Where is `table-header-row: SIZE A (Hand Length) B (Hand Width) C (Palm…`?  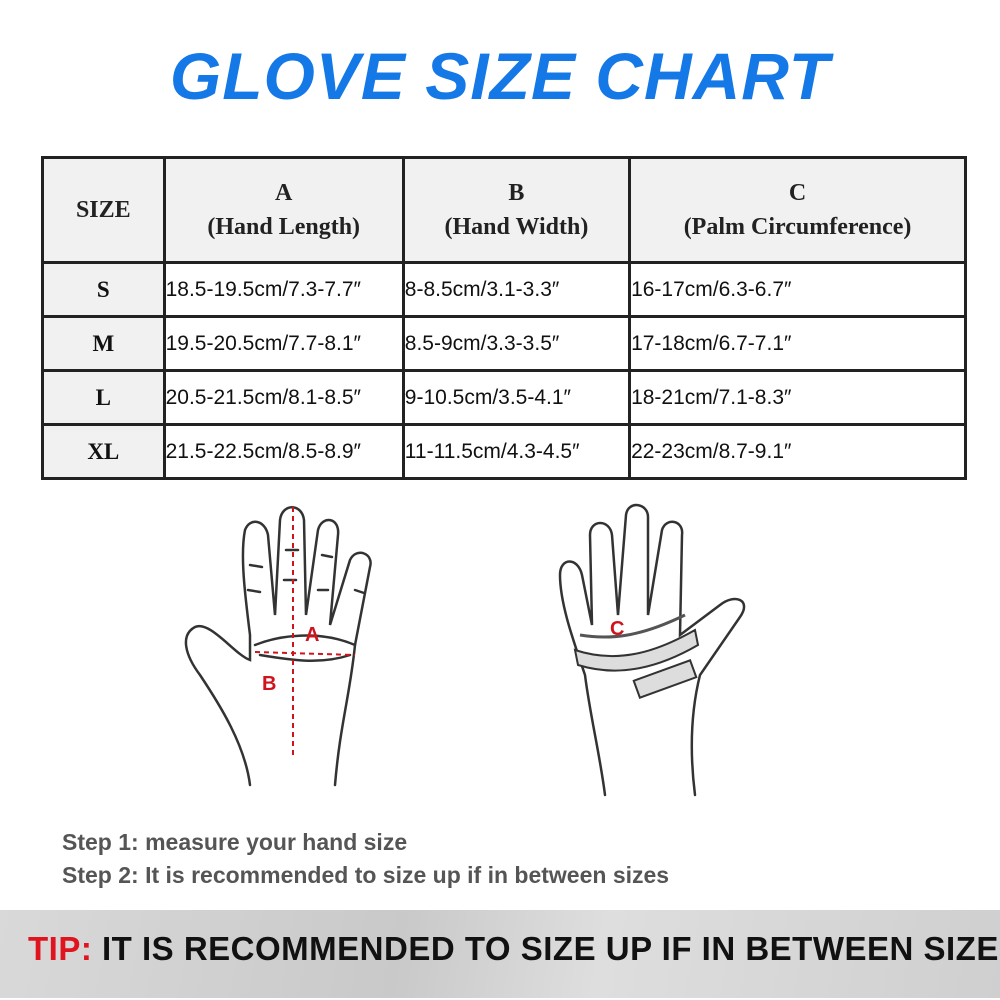
table-header-row: SIZE A (Hand Length) B (Hand Width) C (Palm… is located at coordinates (504, 210).